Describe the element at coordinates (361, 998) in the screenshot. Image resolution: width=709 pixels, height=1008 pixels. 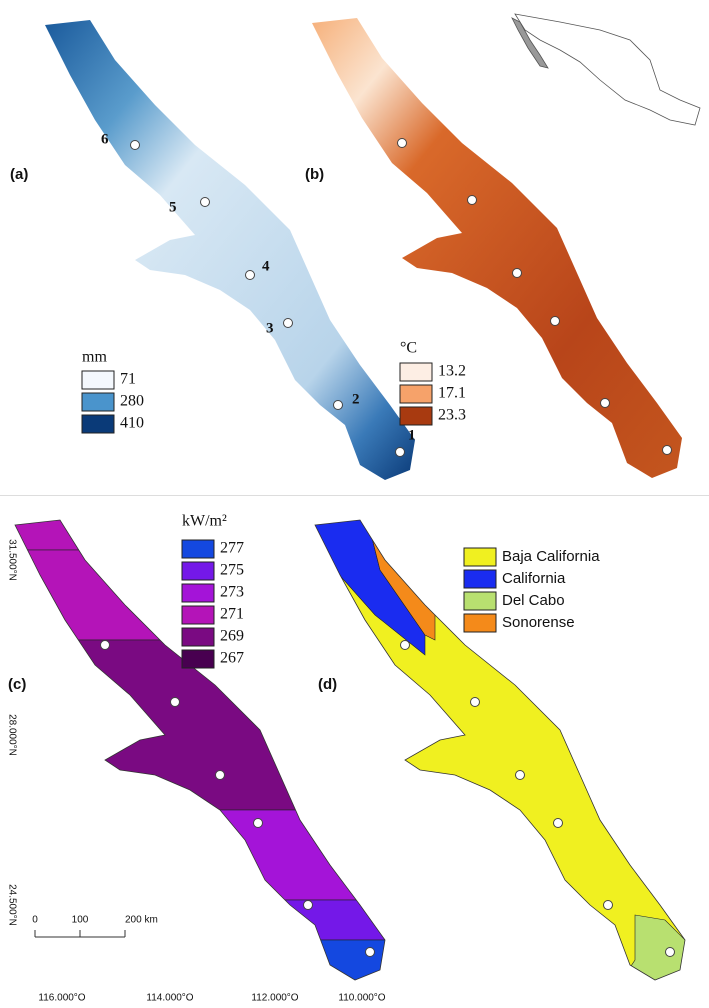
I see `longitude-label: 110.000°O` at that location.